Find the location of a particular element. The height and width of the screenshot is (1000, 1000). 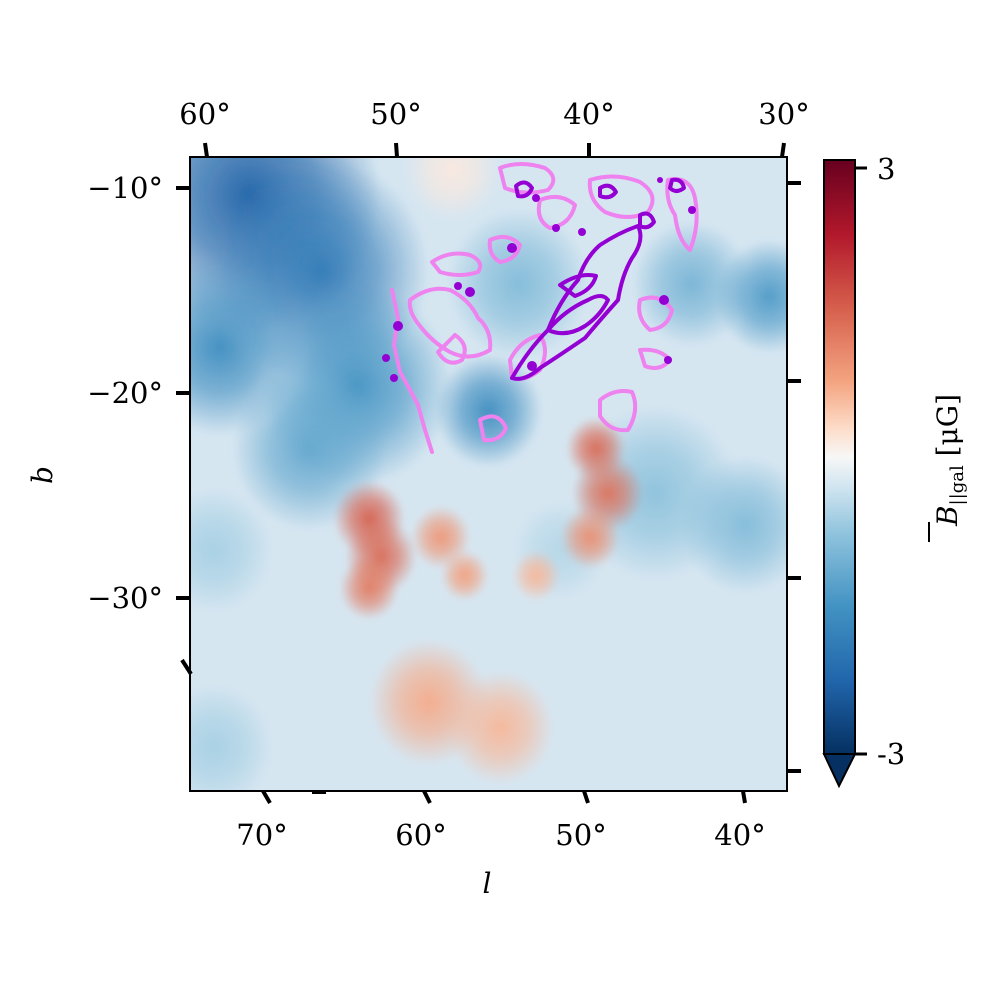

left-tick-label: −10° is located at coordinates (125, 188).